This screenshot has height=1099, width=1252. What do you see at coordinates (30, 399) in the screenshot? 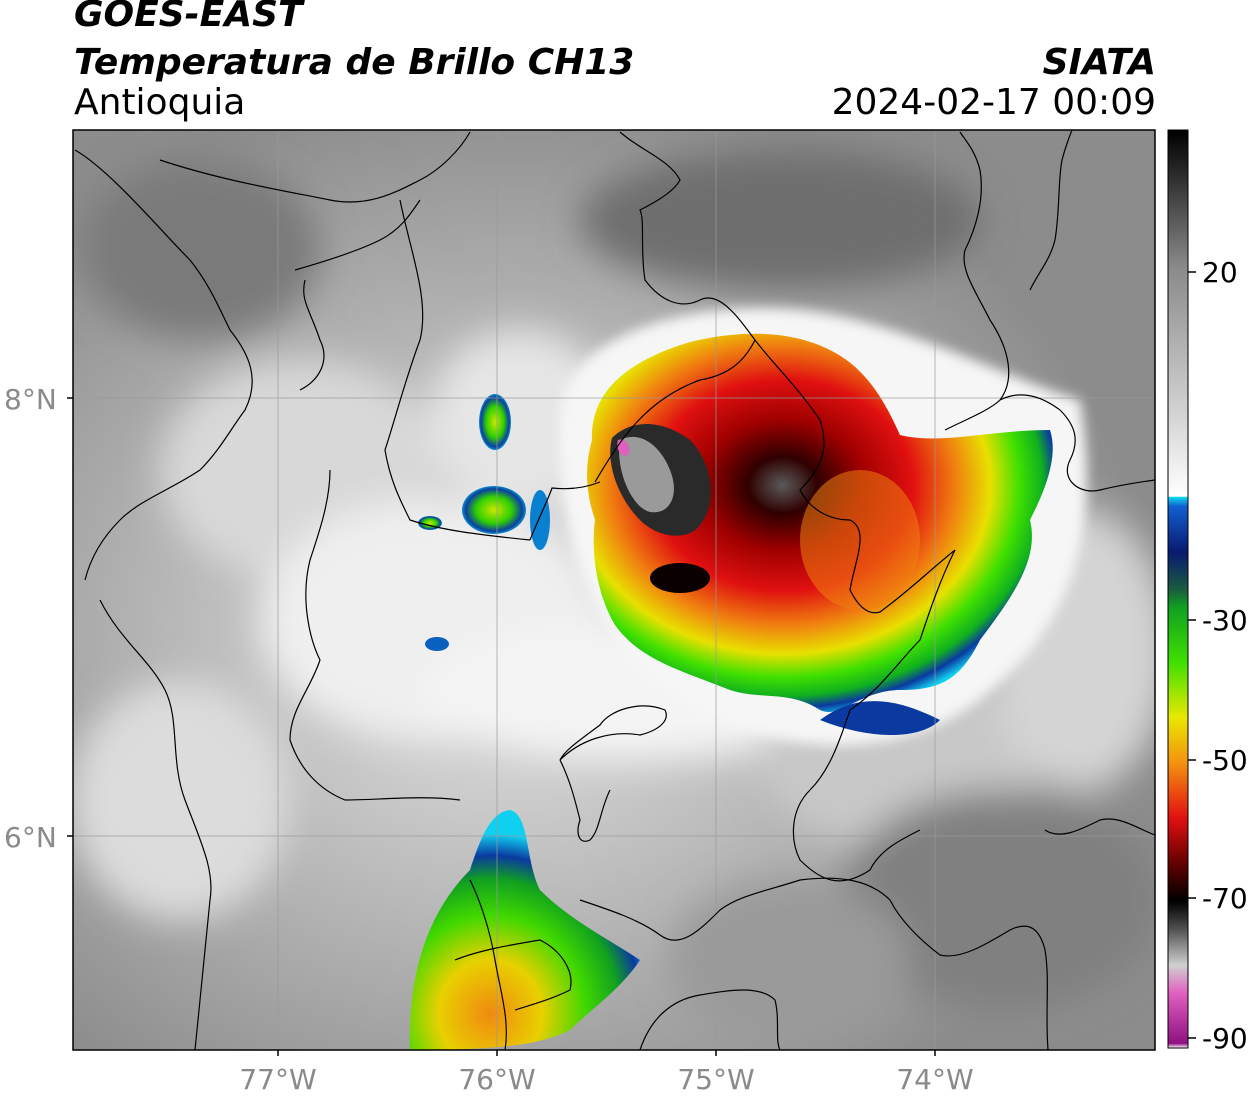
I see `lat-label-8n: 8°N` at bounding box center [30, 399].